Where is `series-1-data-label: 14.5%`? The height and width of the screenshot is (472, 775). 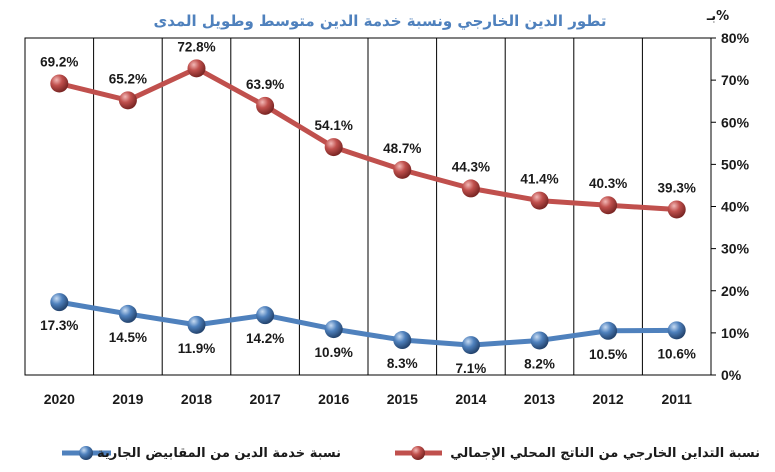 series-1-data-label: 14.5% is located at coordinates (128, 337).